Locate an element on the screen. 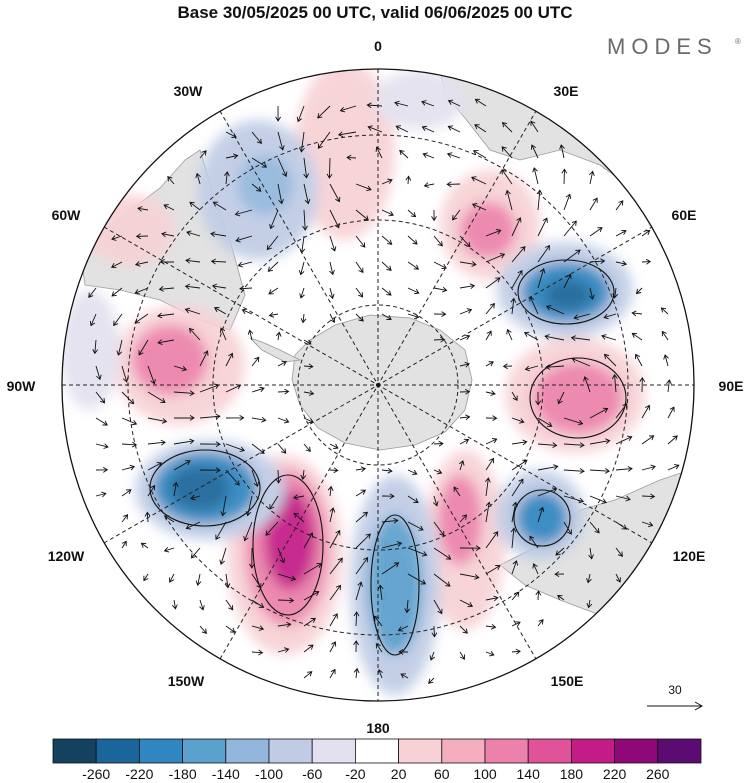 This screenshot has height=783, width=750. colorbar-tick-label: 20 is located at coordinates (399, 774).